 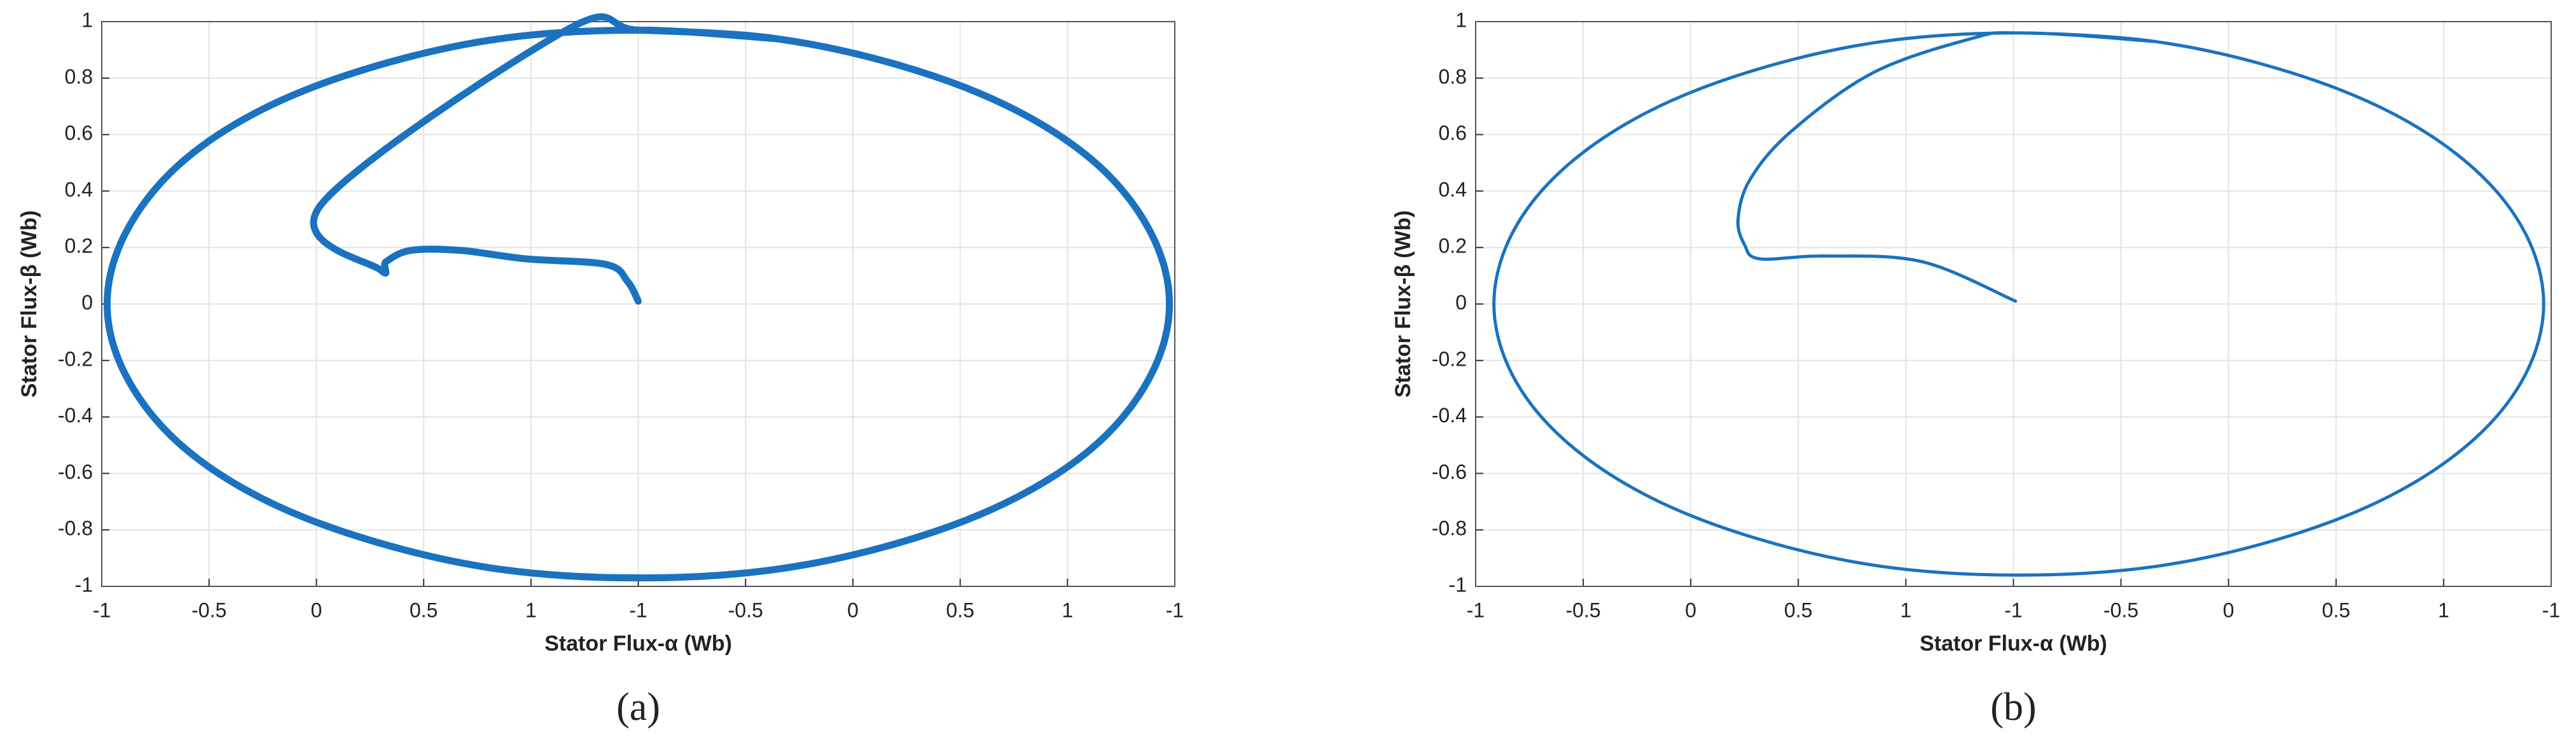 What do you see at coordinates (638, 707) in the screenshot?
I see `caption: (a)` at bounding box center [638, 707].